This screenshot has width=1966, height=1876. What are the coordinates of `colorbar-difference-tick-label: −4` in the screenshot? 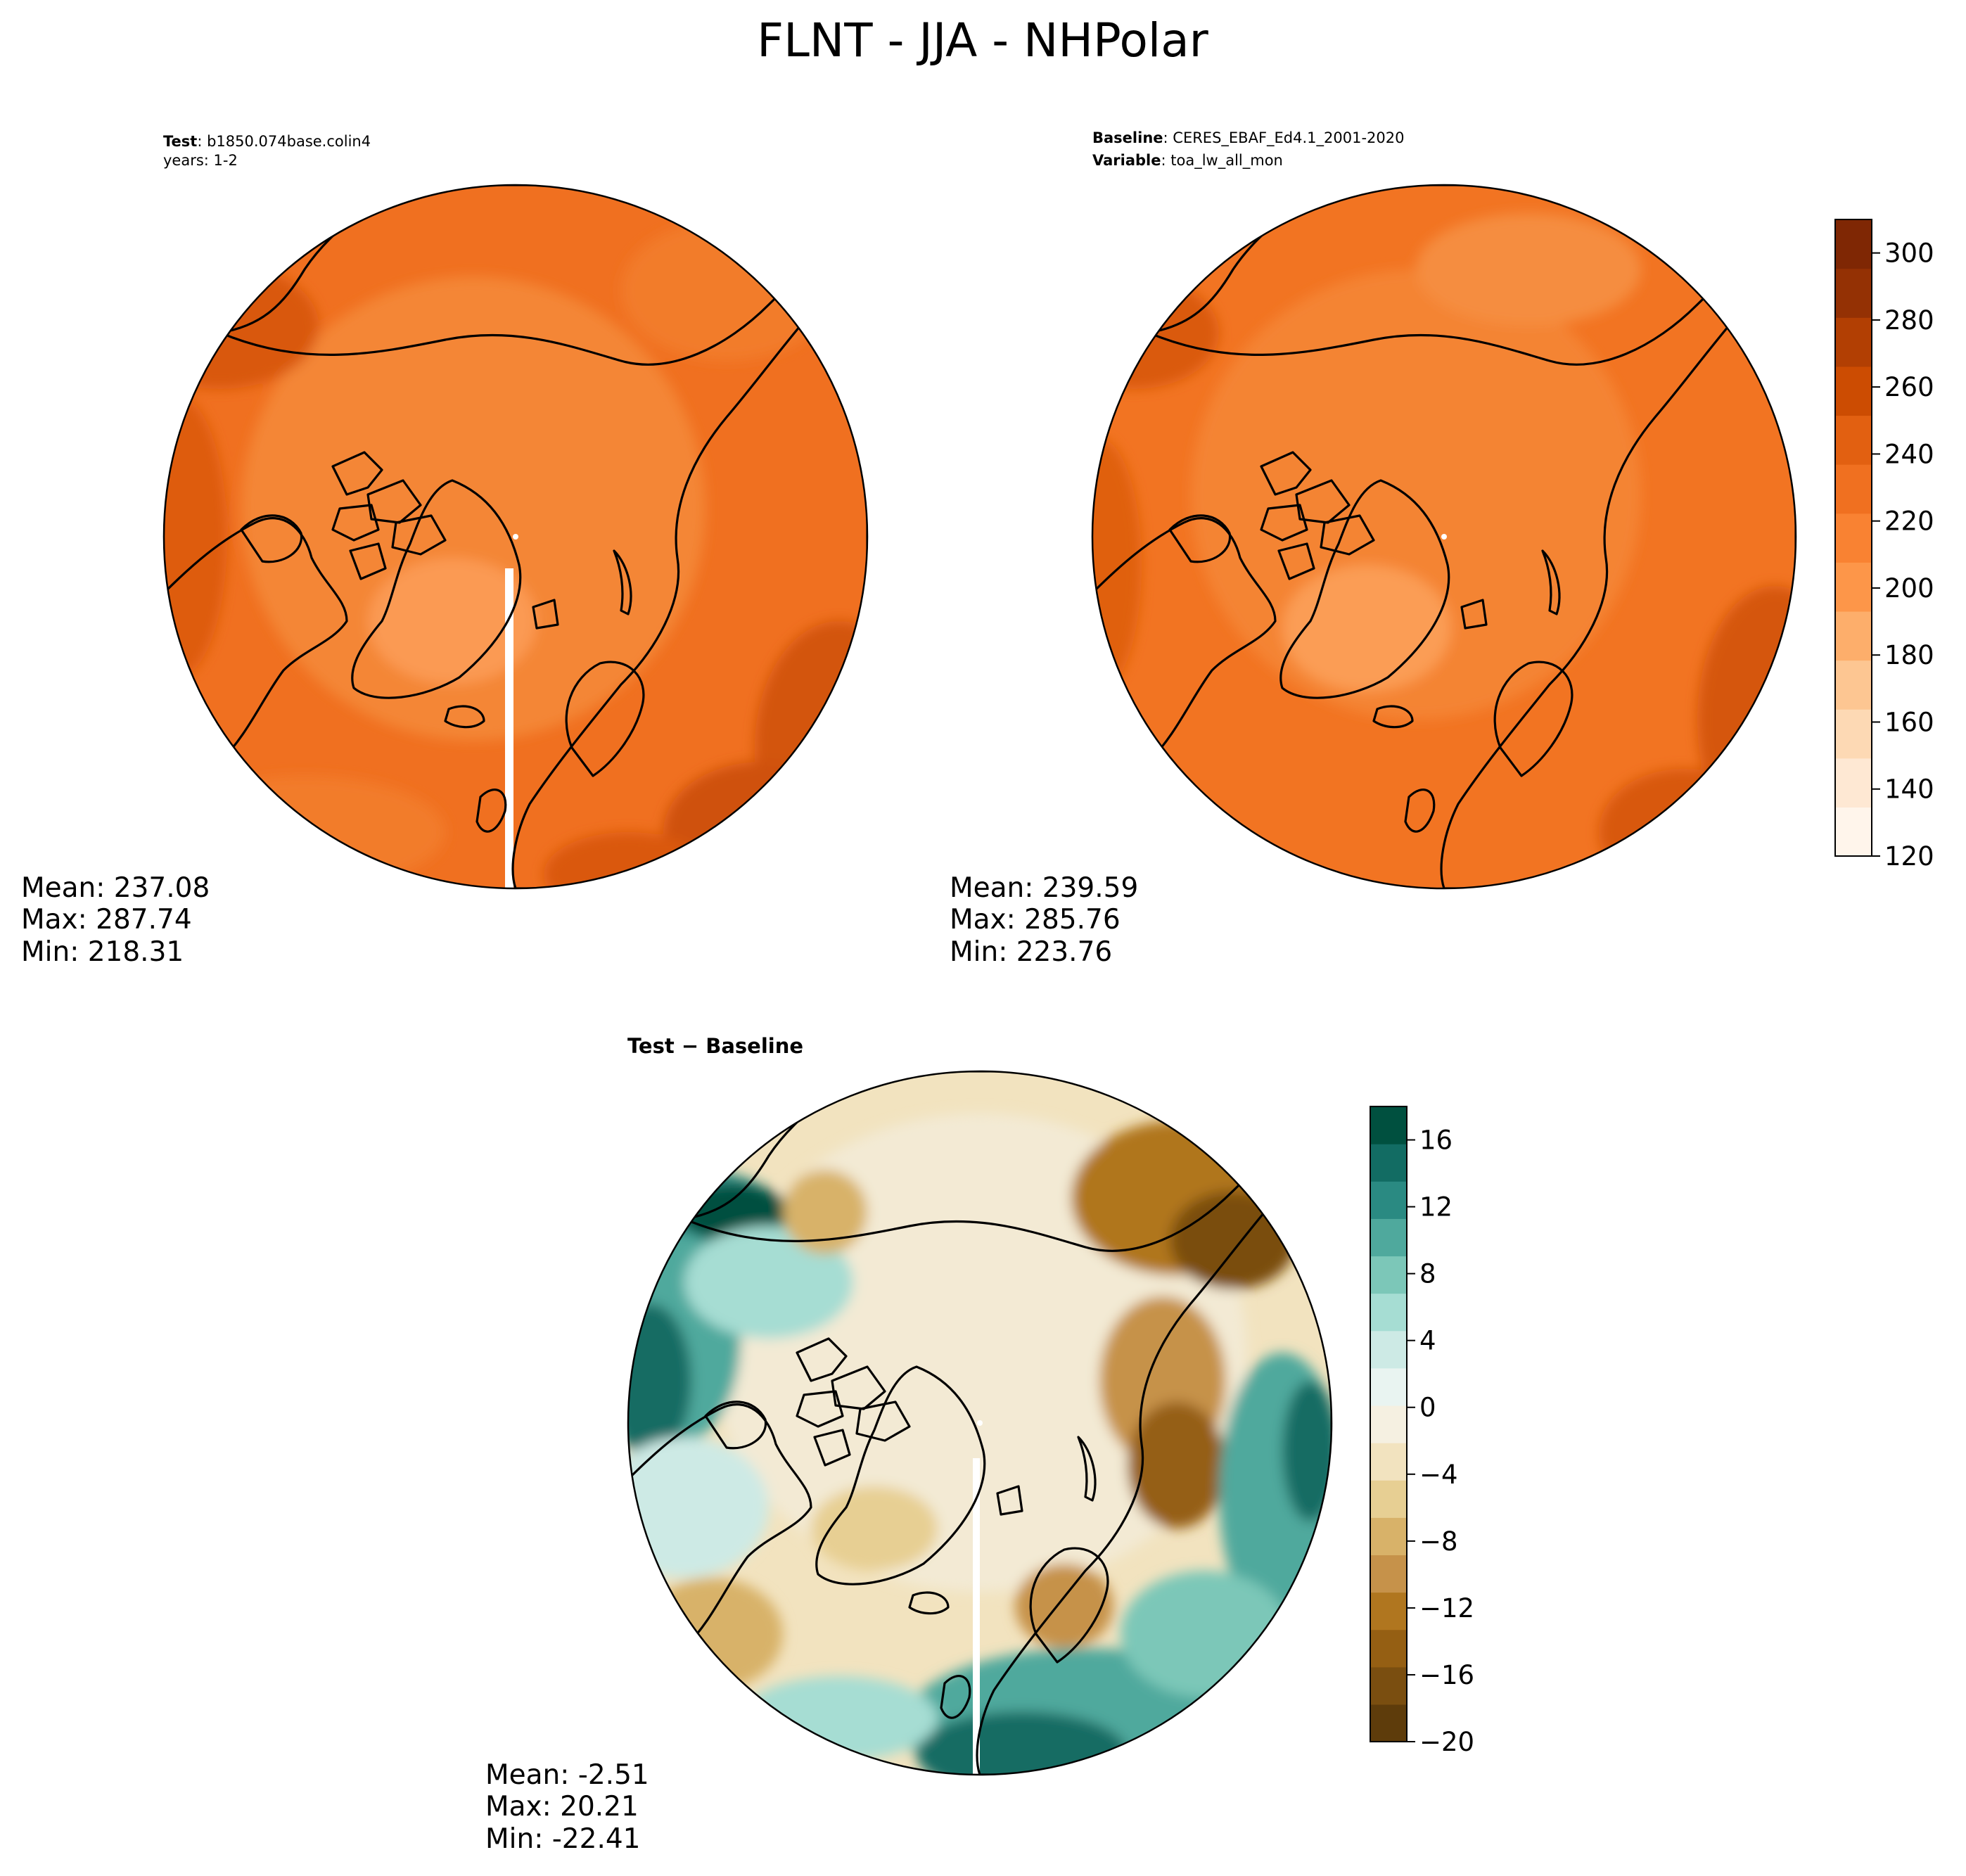 It's located at (1438, 1475).